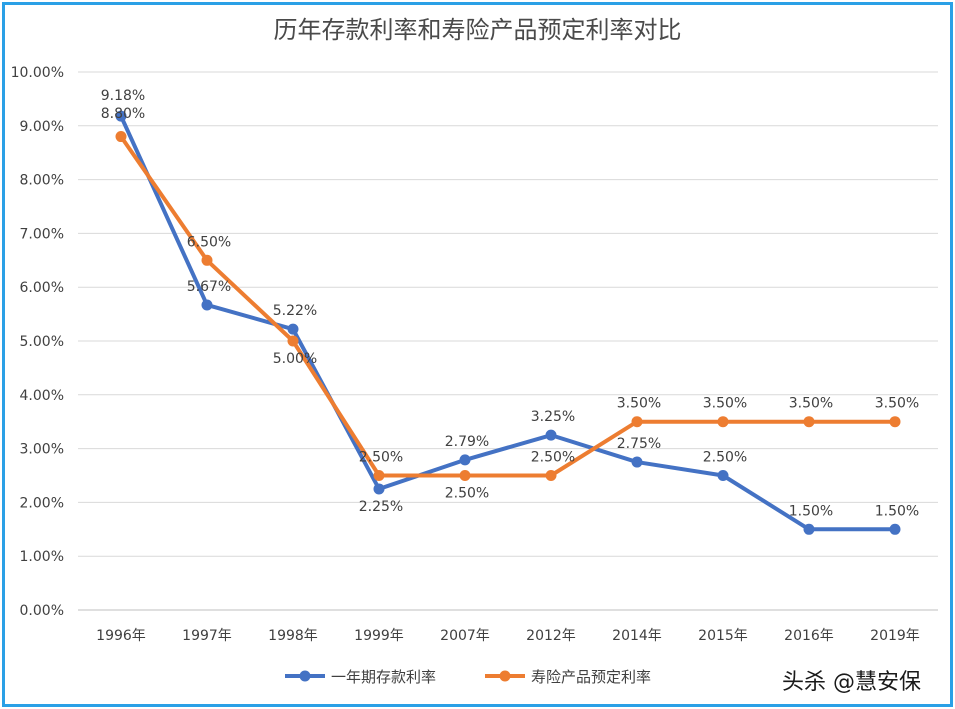 The height and width of the screenshot is (709, 955). What do you see at coordinates (42, 611) in the screenshot?
I see `y-tick-label: 0.00%` at bounding box center [42, 611].